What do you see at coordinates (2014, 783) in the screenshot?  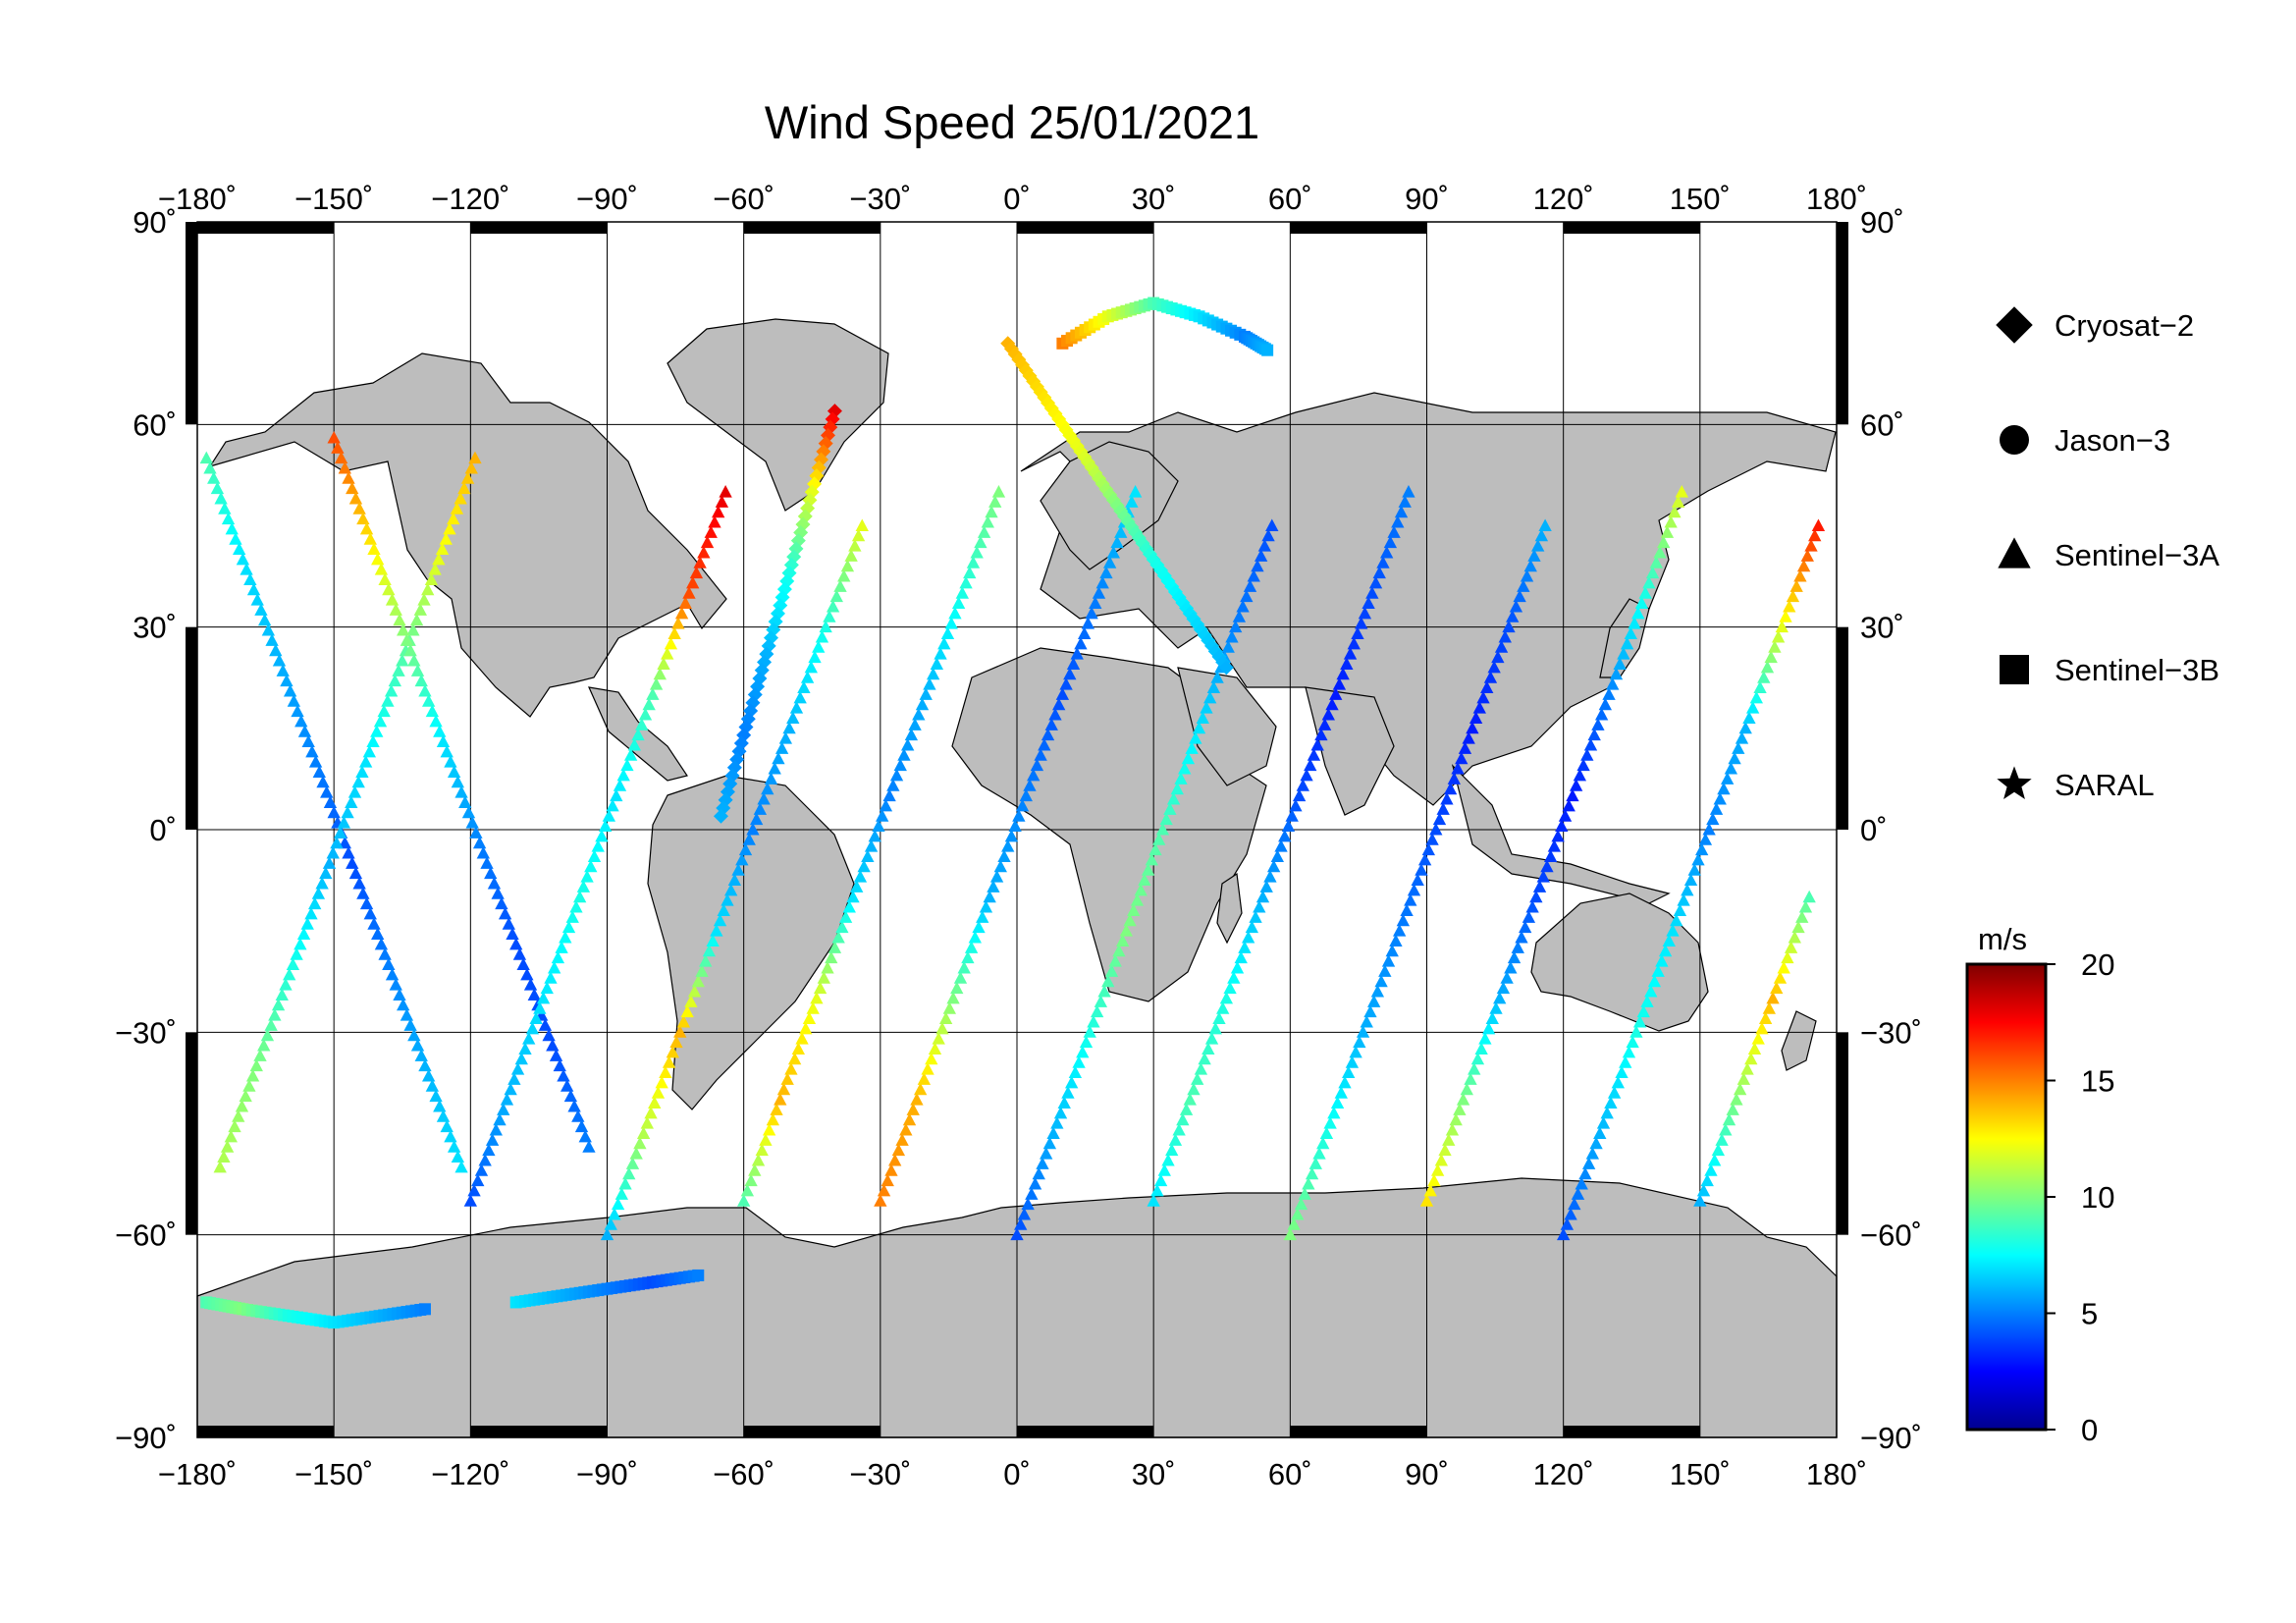 I see `legend-star-icon` at bounding box center [2014, 783].